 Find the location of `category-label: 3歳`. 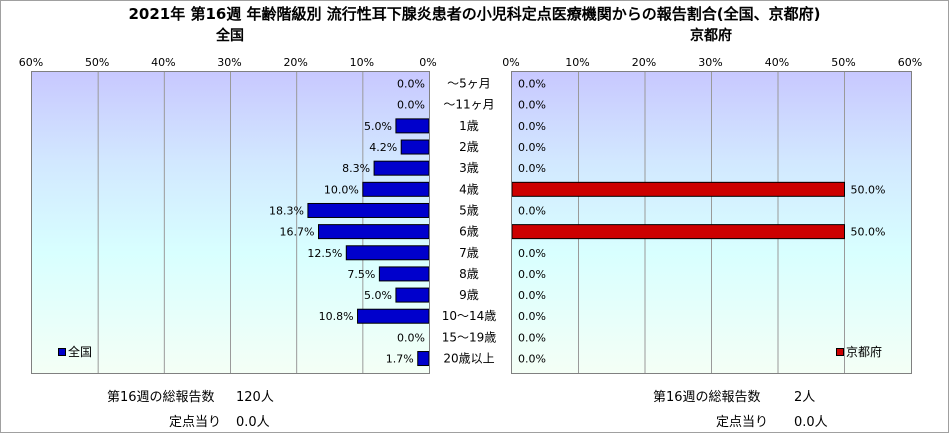

category-label: 3歳 is located at coordinates (469, 168).